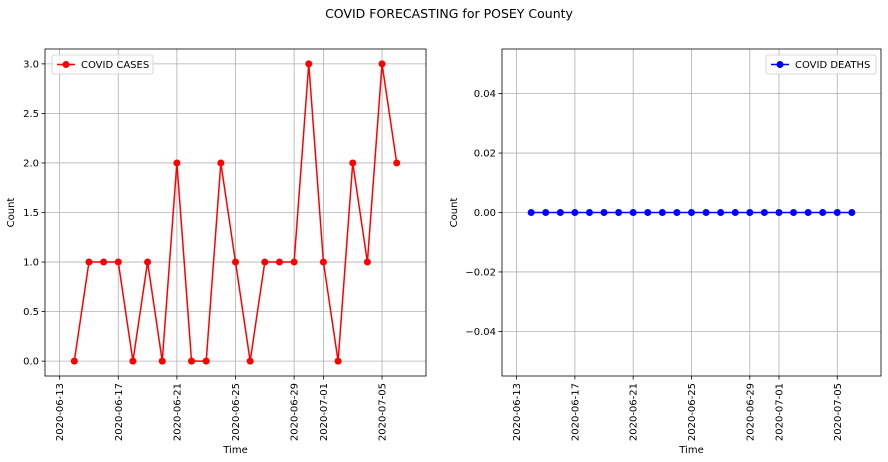  What do you see at coordinates (31, 362) in the screenshot?
I see `y-tick-label: 0.0` at bounding box center [31, 362].